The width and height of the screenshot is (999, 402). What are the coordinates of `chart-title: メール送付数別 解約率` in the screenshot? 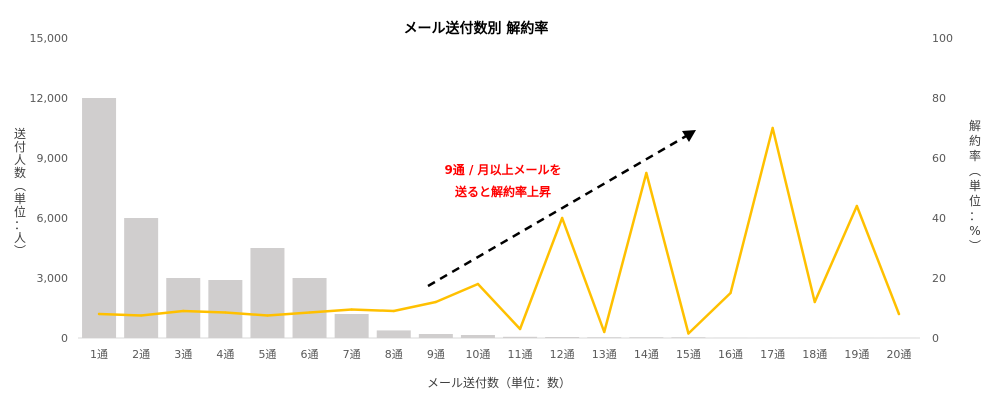 It's located at (476, 28).